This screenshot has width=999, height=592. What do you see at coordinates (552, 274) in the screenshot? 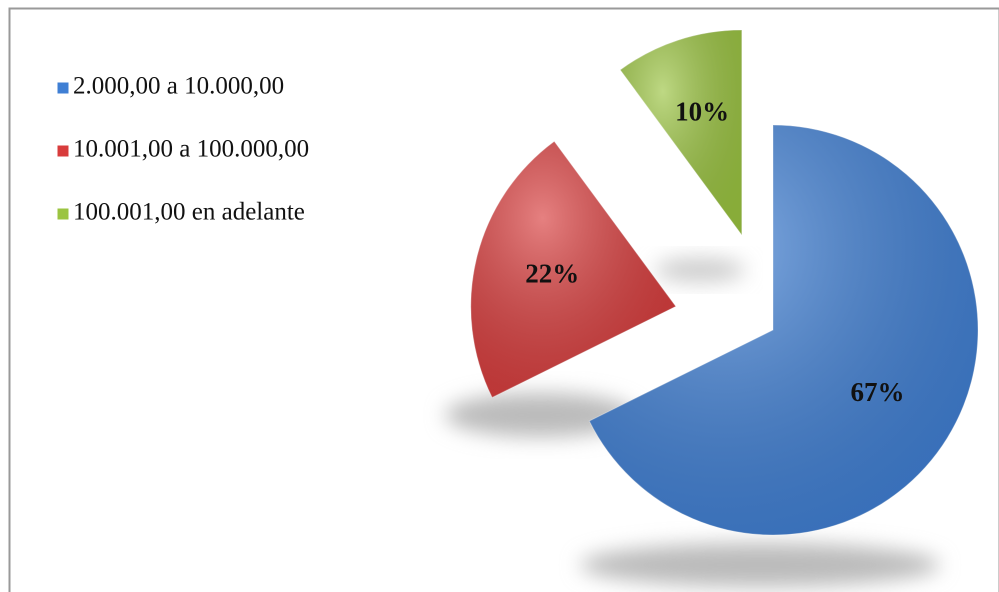
I see `slice-label: 22%` at bounding box center [552, 274].